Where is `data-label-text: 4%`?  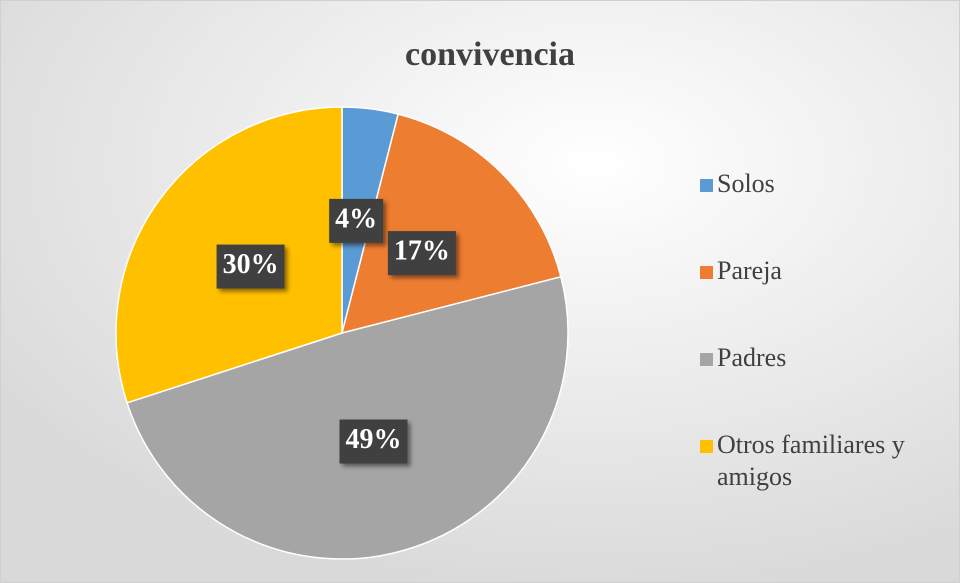 data-label-text: 4% is located at coordinates (356, 218).